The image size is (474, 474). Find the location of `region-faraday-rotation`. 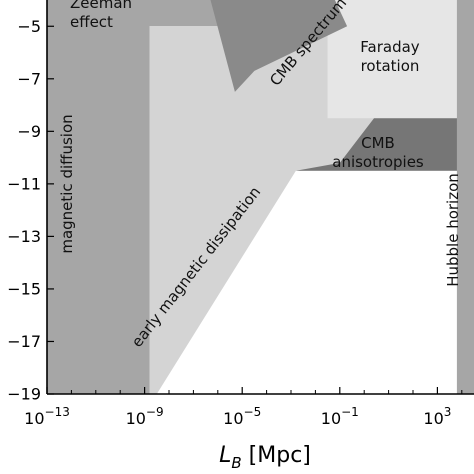

region-faraday-rotation is located at coordinates (394, 59).